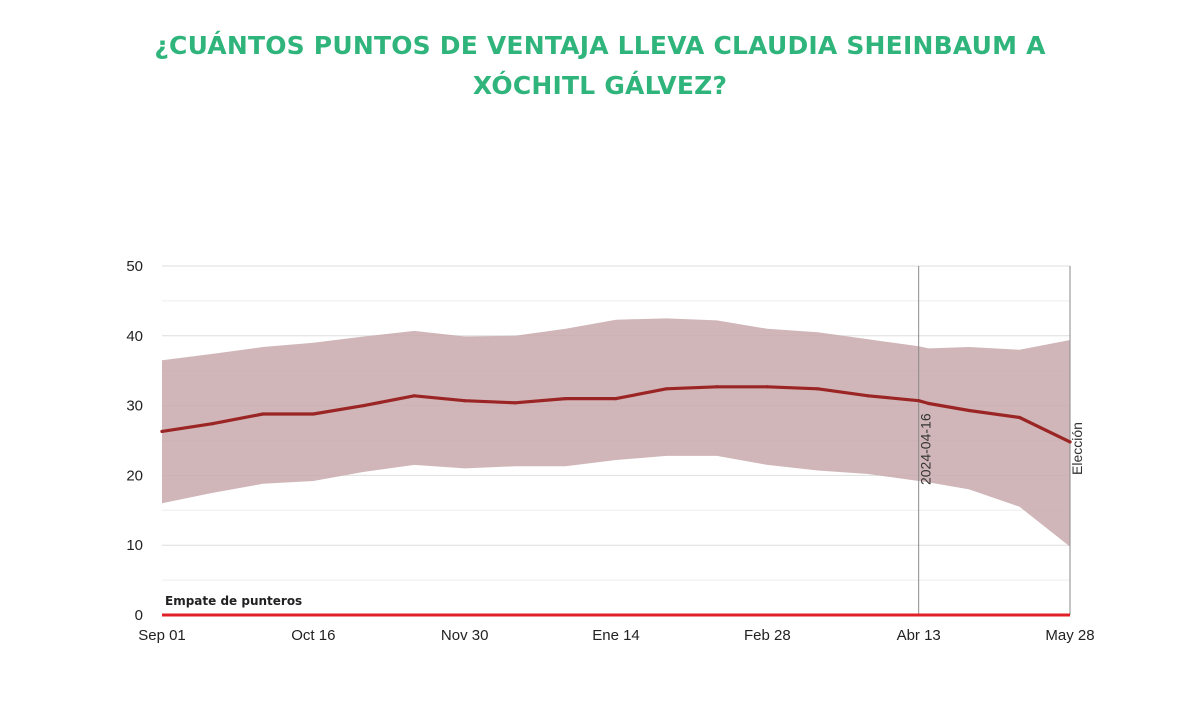  Describe the element at coordinates (1069, 635) in the screenshot. I see `x-tick-label: May 28` at that location.